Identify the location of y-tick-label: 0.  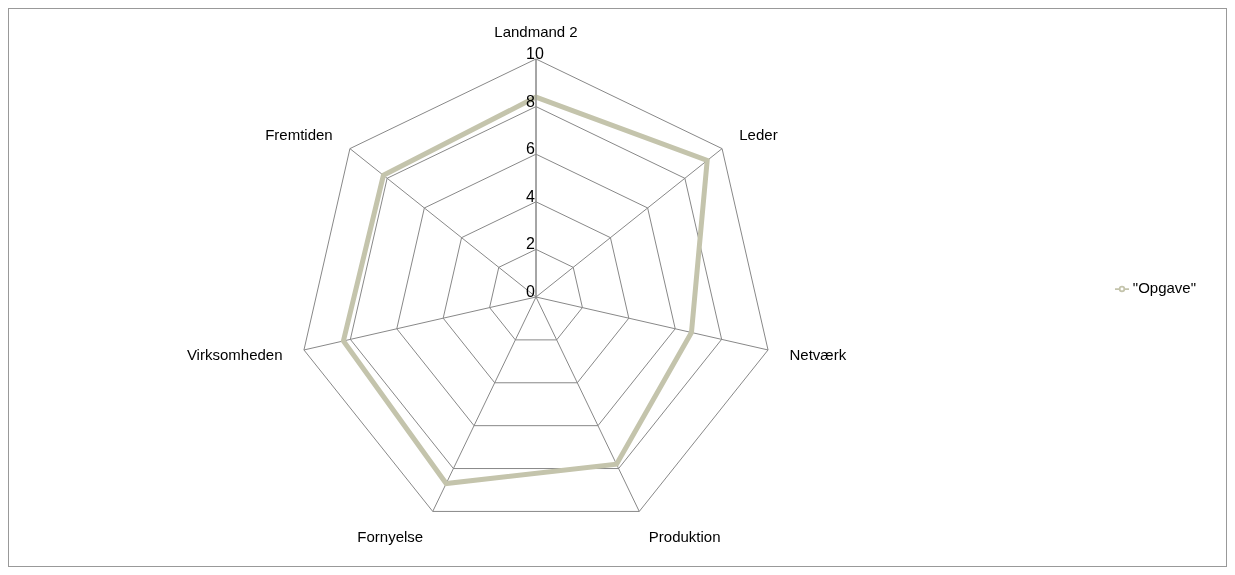
(530, 291).